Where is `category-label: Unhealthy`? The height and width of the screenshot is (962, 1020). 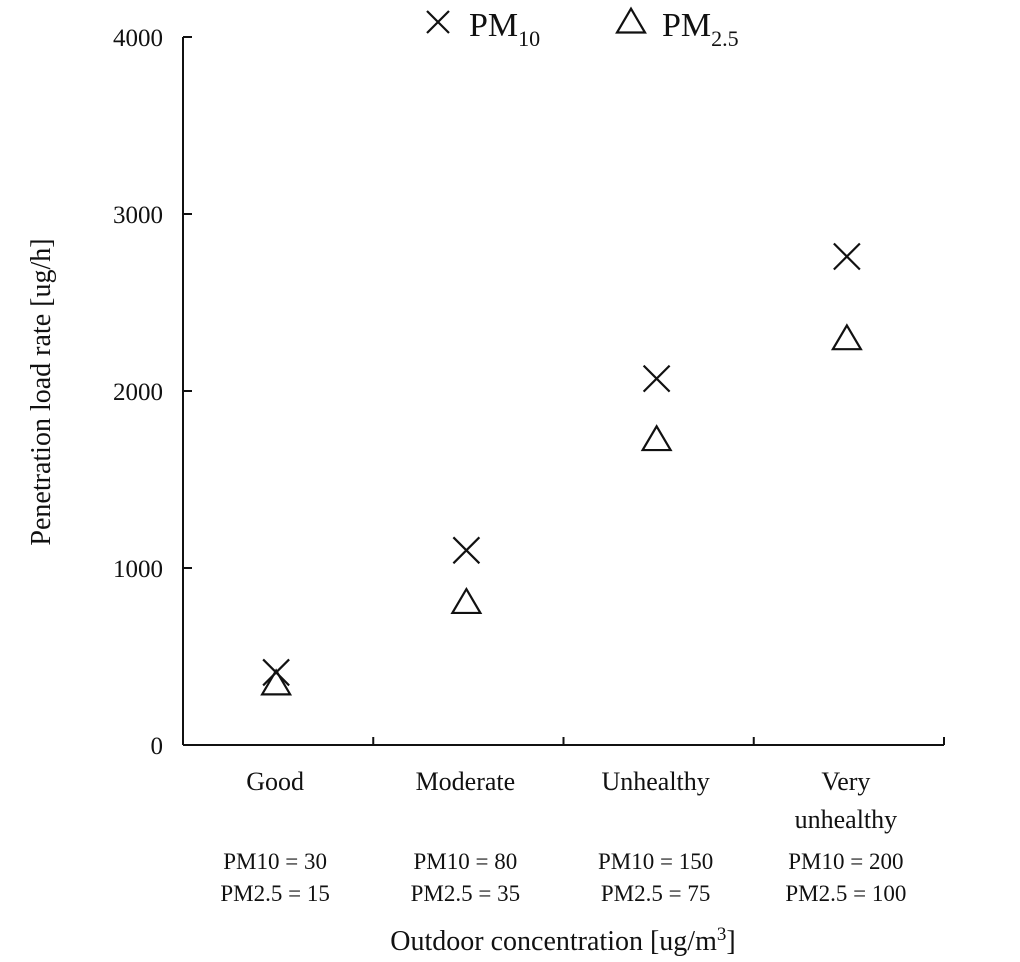
category-label: Unhealthy is located at coordinates (655, 781).